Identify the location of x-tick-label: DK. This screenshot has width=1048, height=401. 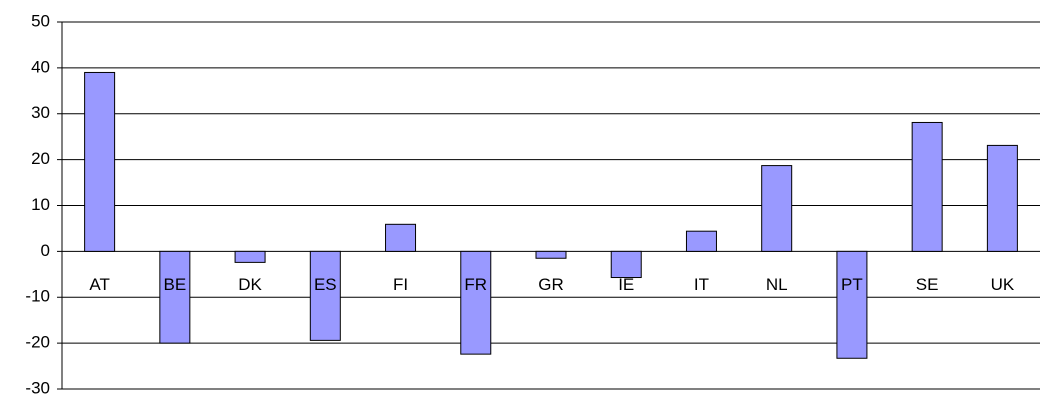
(250, 284).